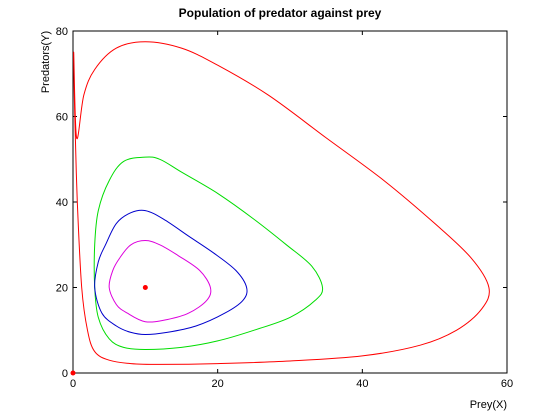 The image size is (560, 420). I want to click on x-tick-label: 0, so click(73, 384).